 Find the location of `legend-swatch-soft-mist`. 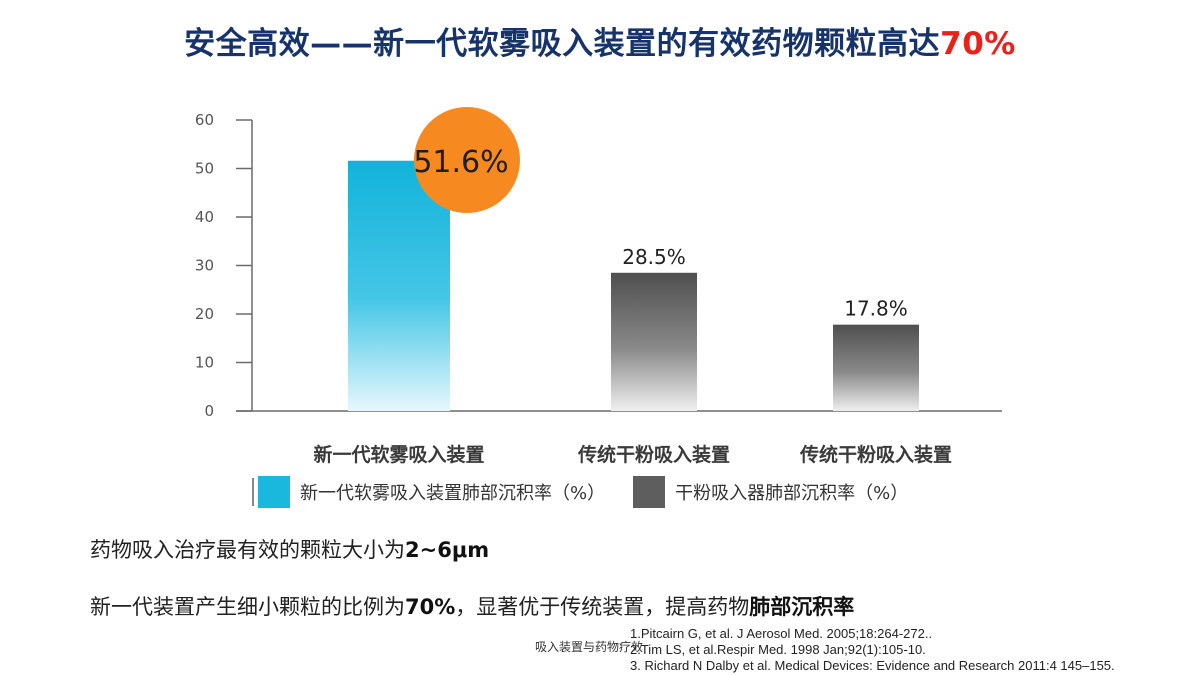

legend-swatch-soft-mist is located at coordinates (274, 492).